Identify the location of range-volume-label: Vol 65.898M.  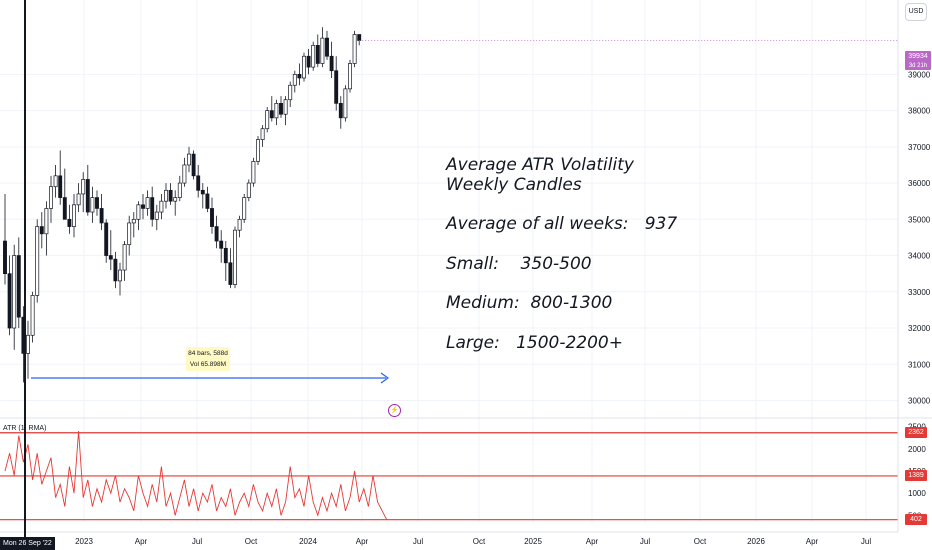
(208, 364).